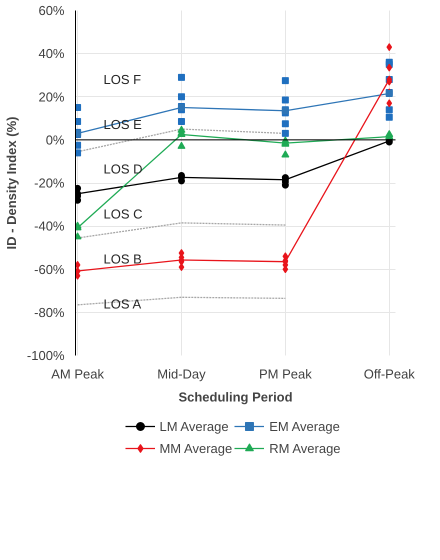 Image resolution: width=440 pixels, height=560 pixels. I want to click on y-tick-label: -80%, so click(49, 312).